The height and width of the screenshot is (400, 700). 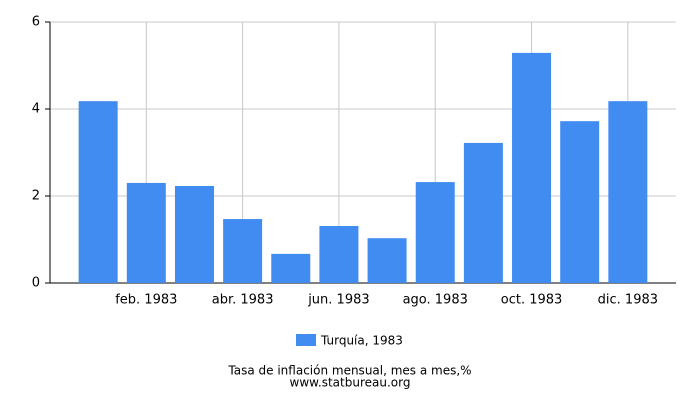 I want to click on y-tick-label: 0, so click(x=36, y=283).